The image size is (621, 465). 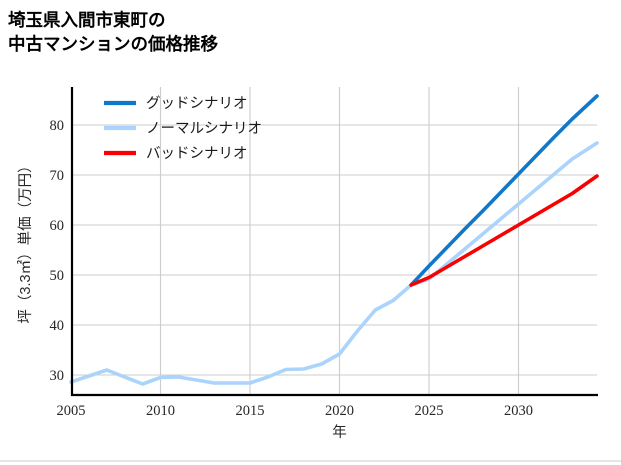 What do you see at coordinates (197, 154) in the screenshot?
I see `legend-label-bad: バッドシナリオ` at bounding box center [197, 154].